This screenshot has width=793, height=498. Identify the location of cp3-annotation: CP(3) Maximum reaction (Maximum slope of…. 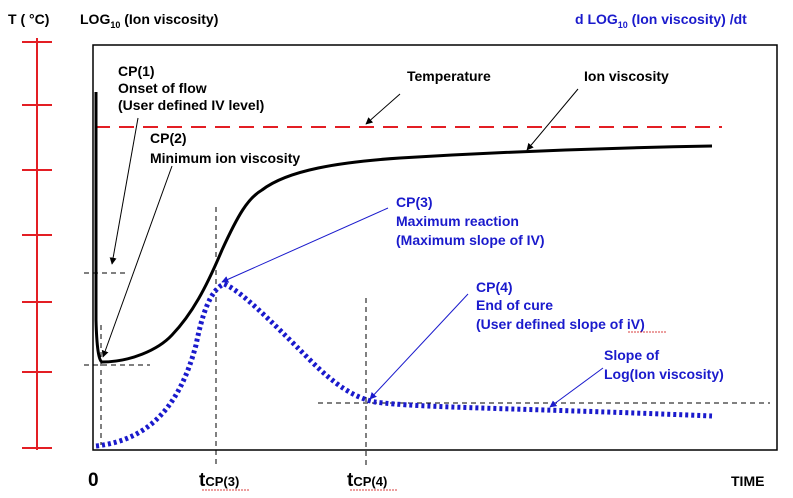
(470, 221).